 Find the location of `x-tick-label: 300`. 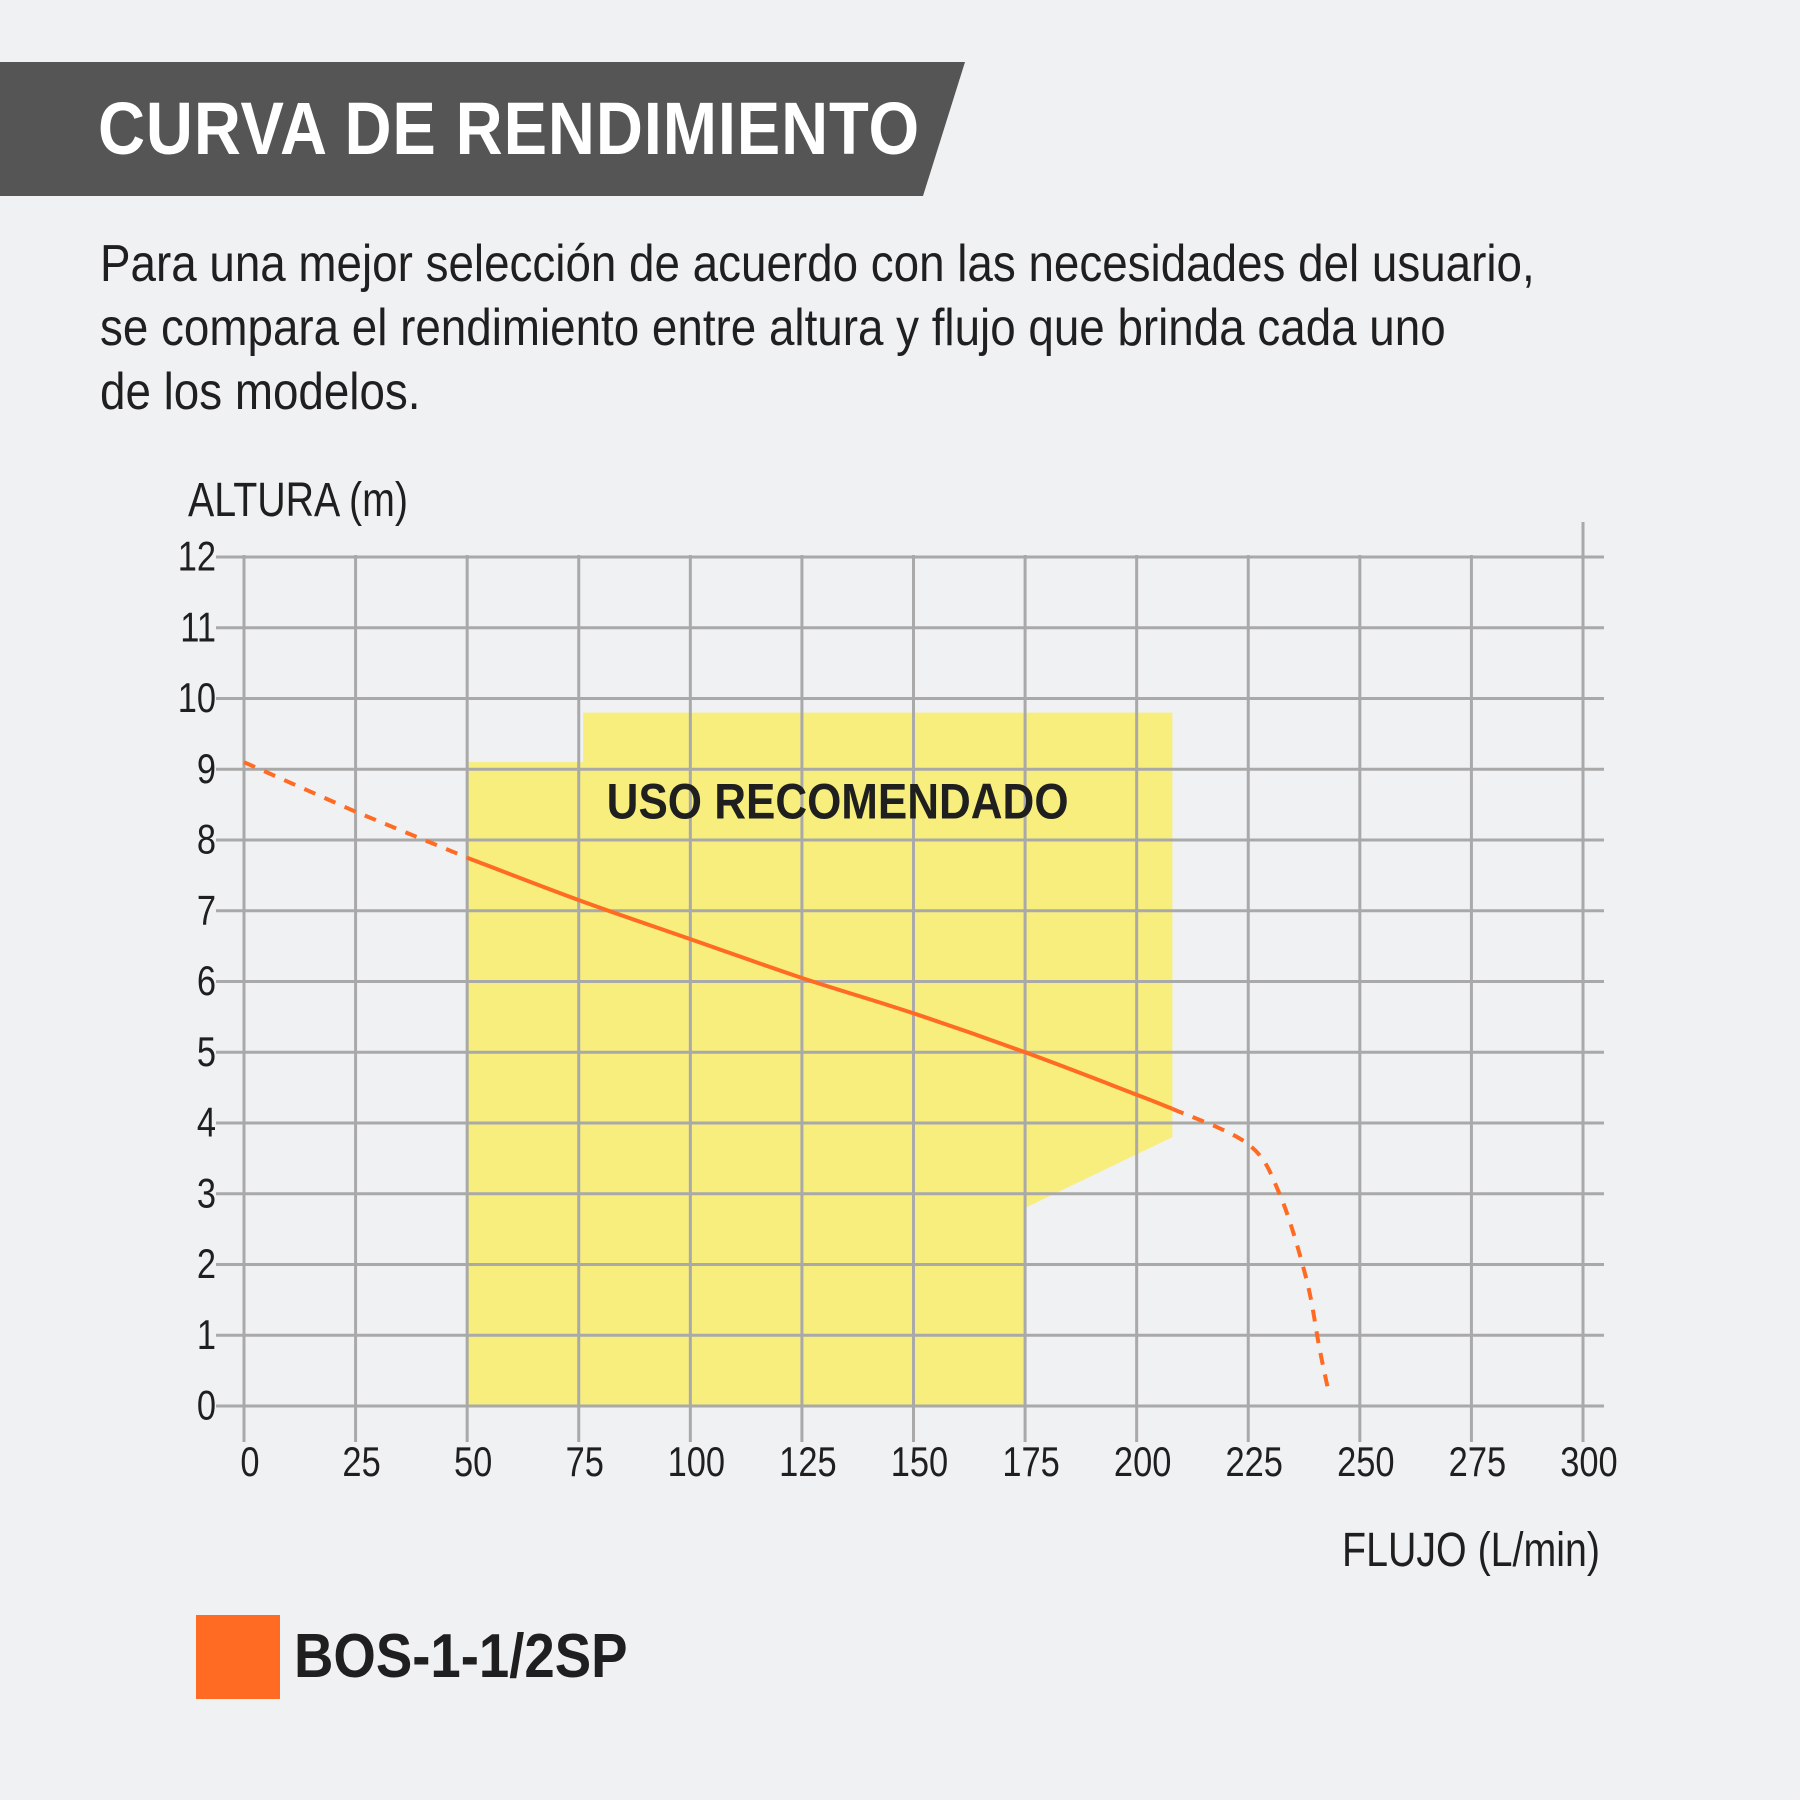

x-tick-label: 300 is located at coordinates (1588, 1462).